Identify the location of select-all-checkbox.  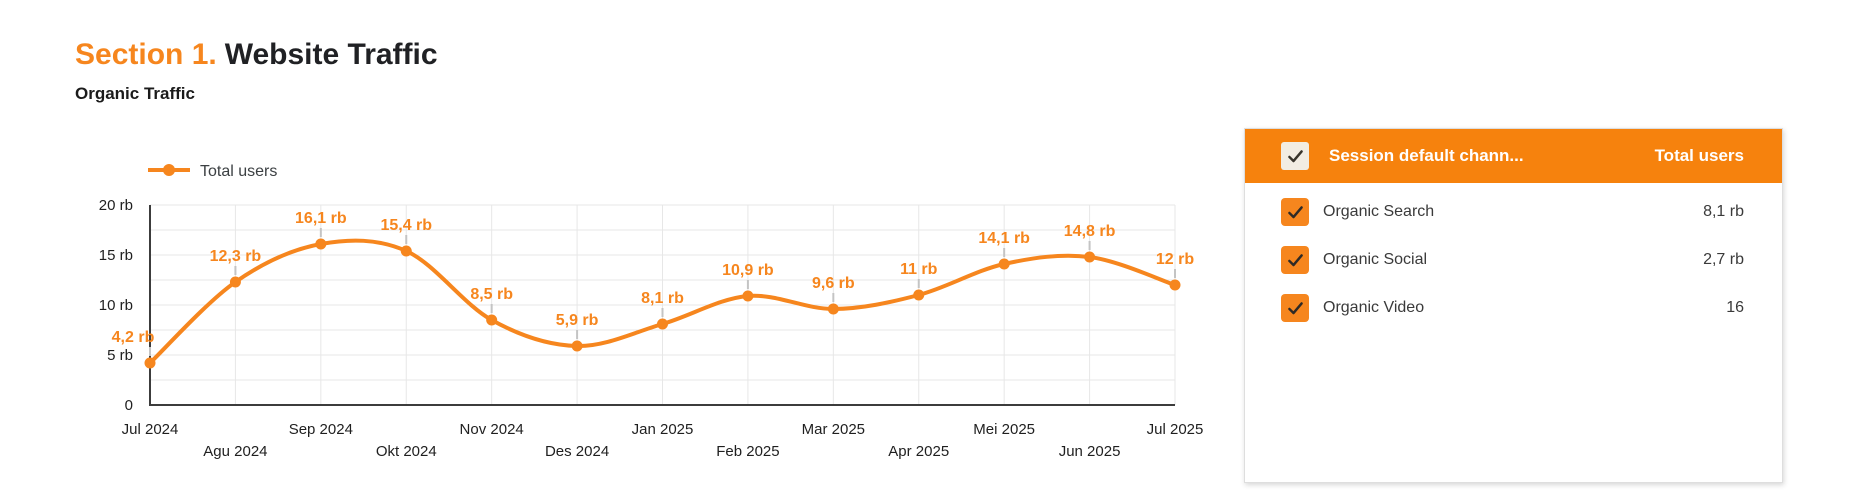
(1295, 156).